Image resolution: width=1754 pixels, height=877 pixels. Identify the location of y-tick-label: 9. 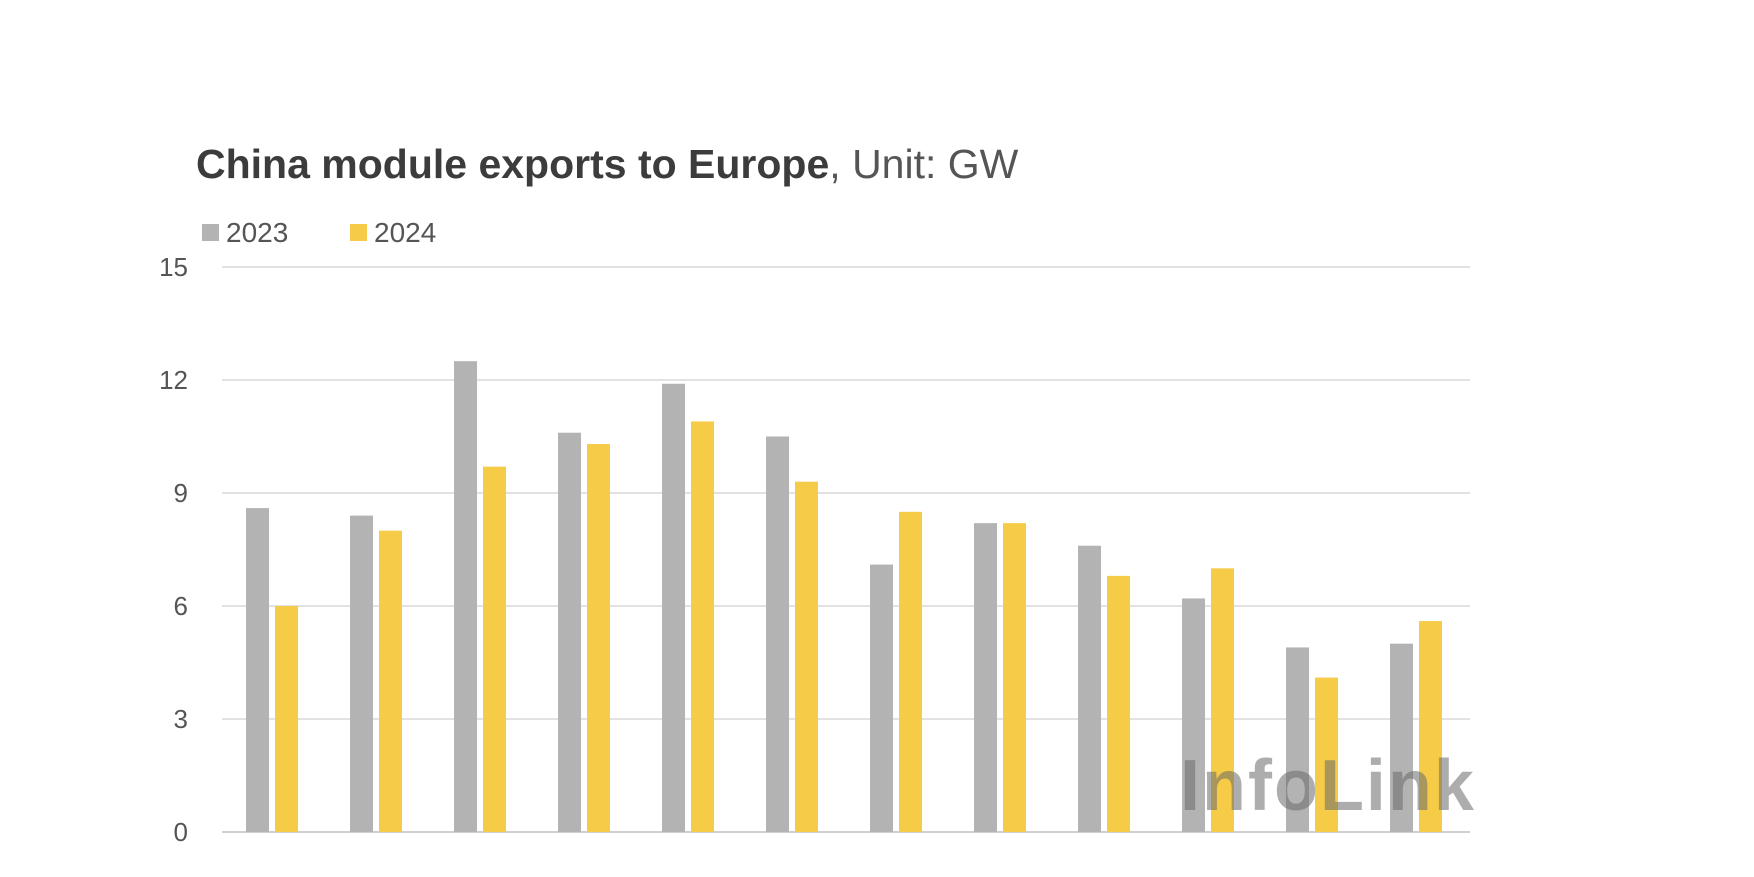
(181, 493).